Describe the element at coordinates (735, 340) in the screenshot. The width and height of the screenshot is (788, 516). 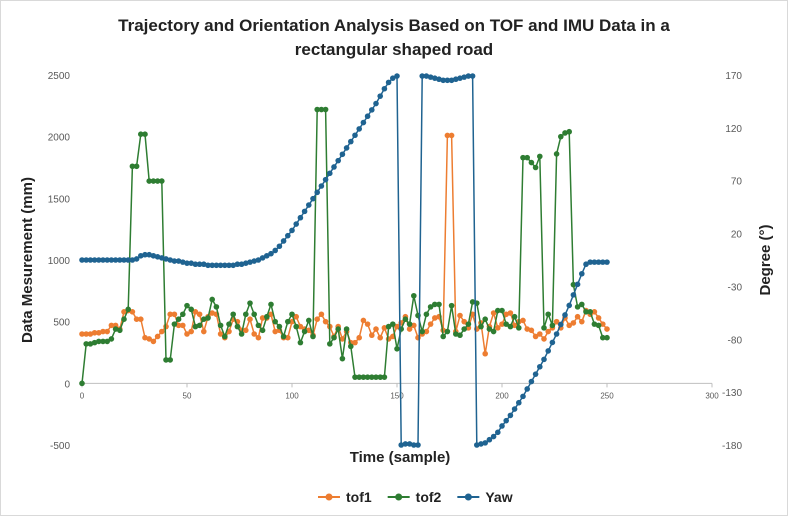
I see `y2-tick-label: -80` at that location.